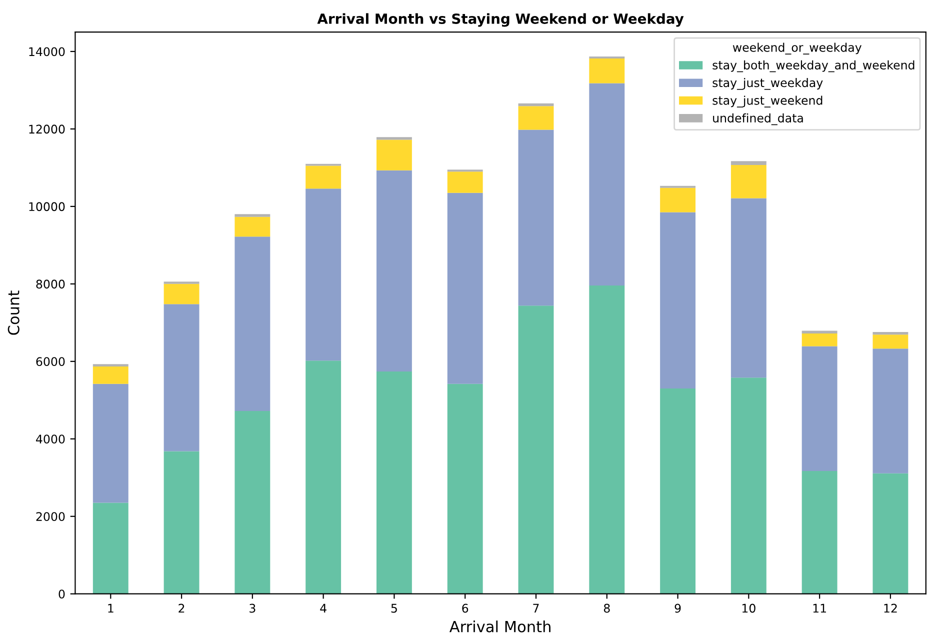 The height and width of the screenshot is (642, 940). Describe the element at coordinates (61, 594) in the screenshot. I see `y-tick-label: 0` at that location.